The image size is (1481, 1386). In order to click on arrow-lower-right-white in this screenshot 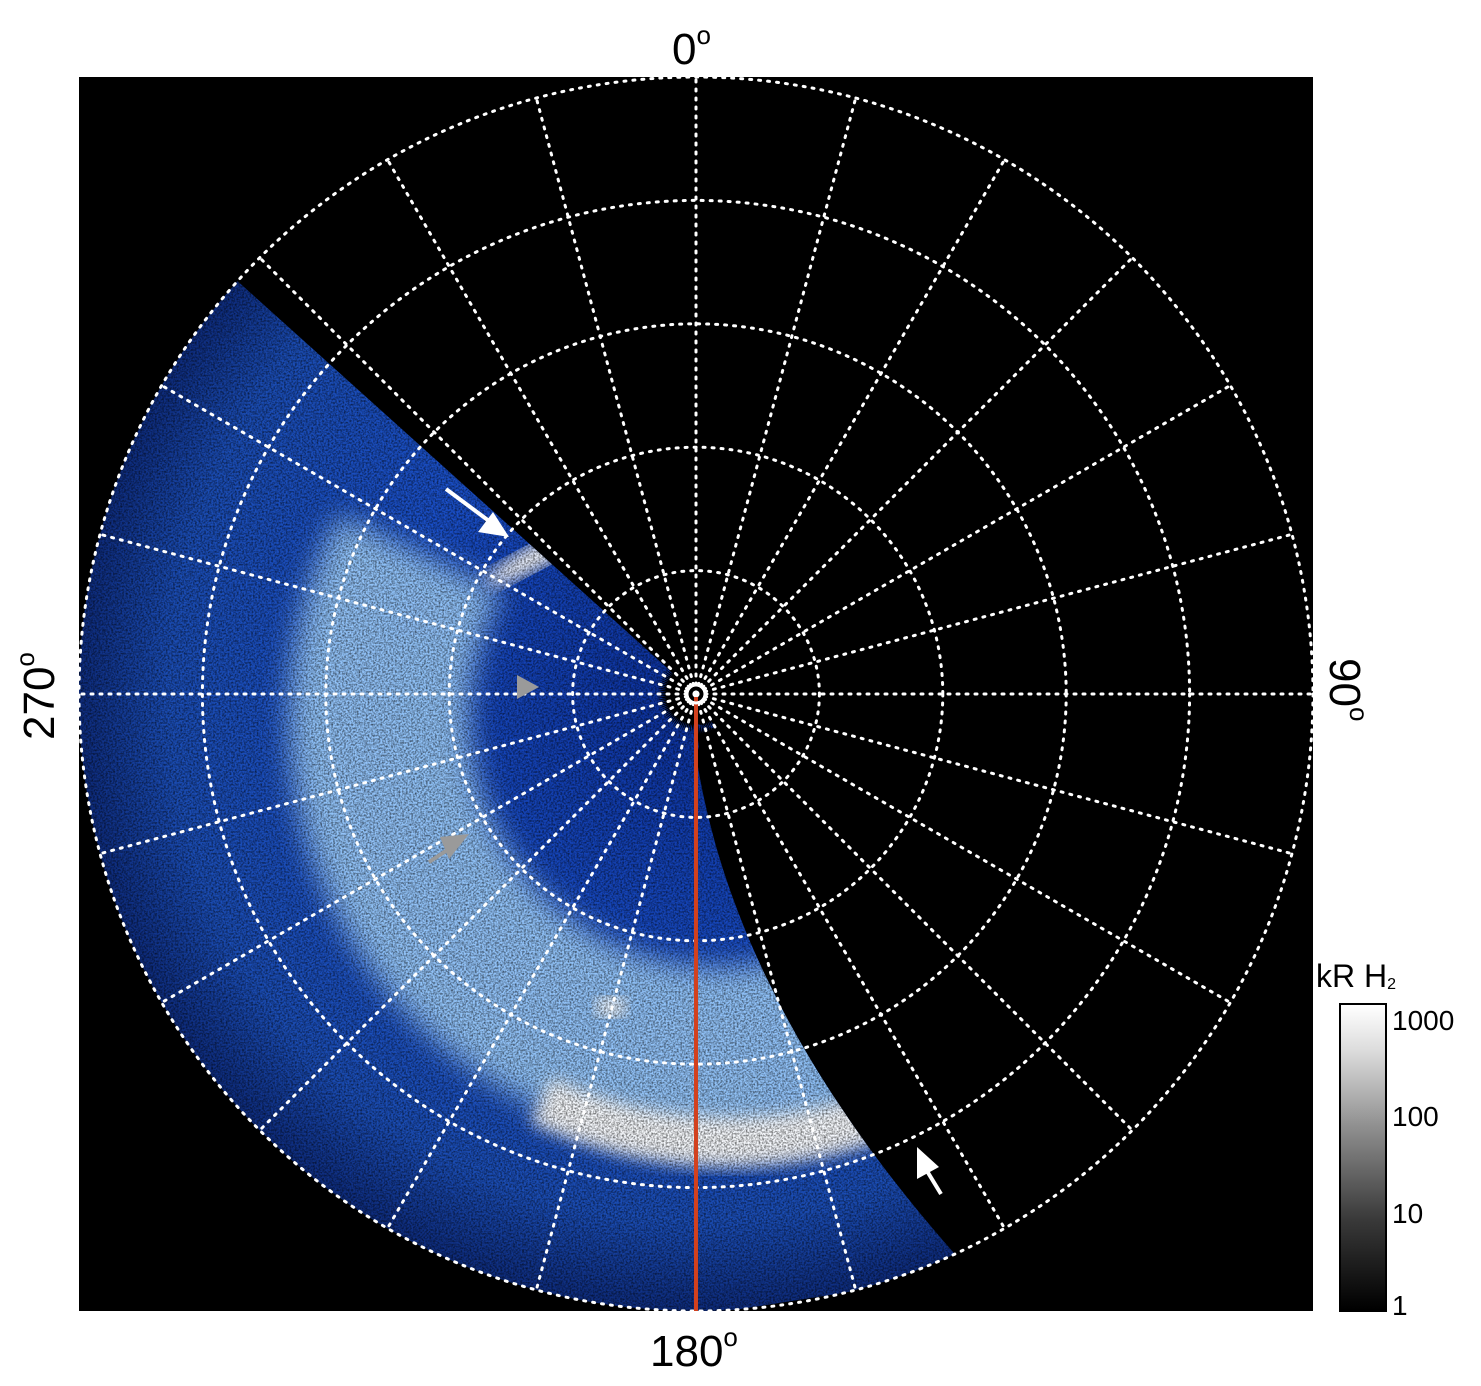, I will do `click(930, 1171)`.